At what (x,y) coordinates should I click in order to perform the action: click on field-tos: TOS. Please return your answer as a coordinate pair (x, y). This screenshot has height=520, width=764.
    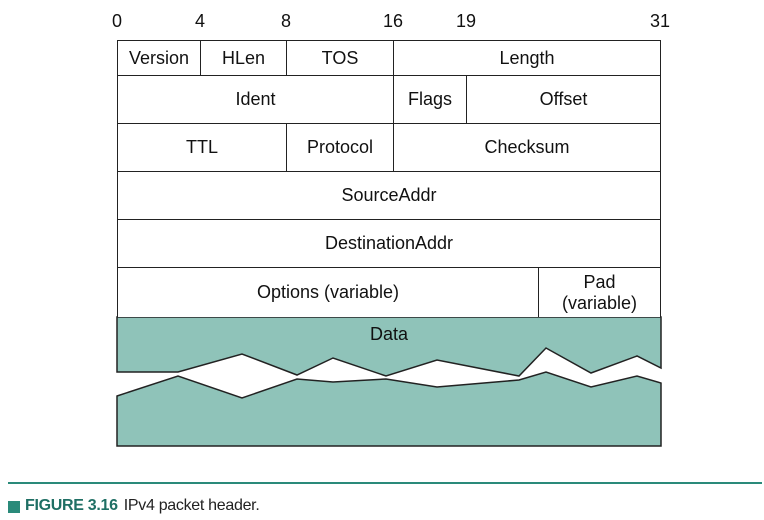
    Looking at the image, I should click on (339, 57).